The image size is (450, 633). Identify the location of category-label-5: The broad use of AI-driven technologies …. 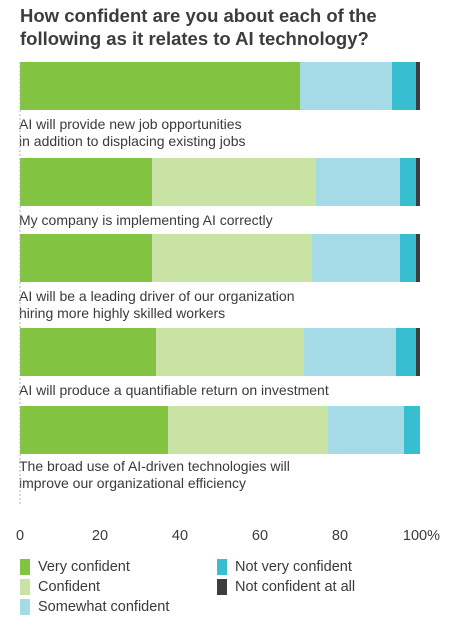
(154, 474).